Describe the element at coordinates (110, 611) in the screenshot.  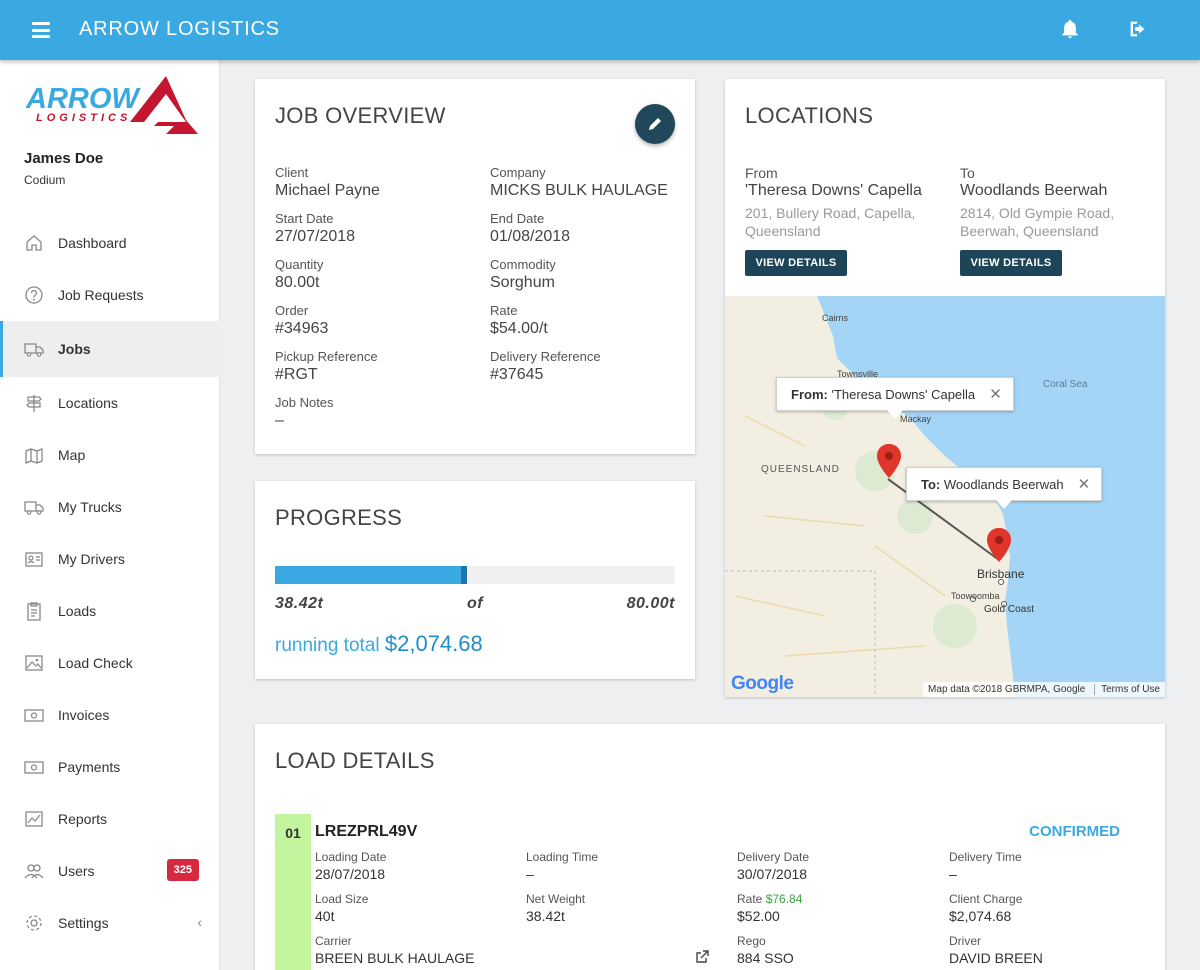
I see `sidebar-item-loads: Loads` at that location.